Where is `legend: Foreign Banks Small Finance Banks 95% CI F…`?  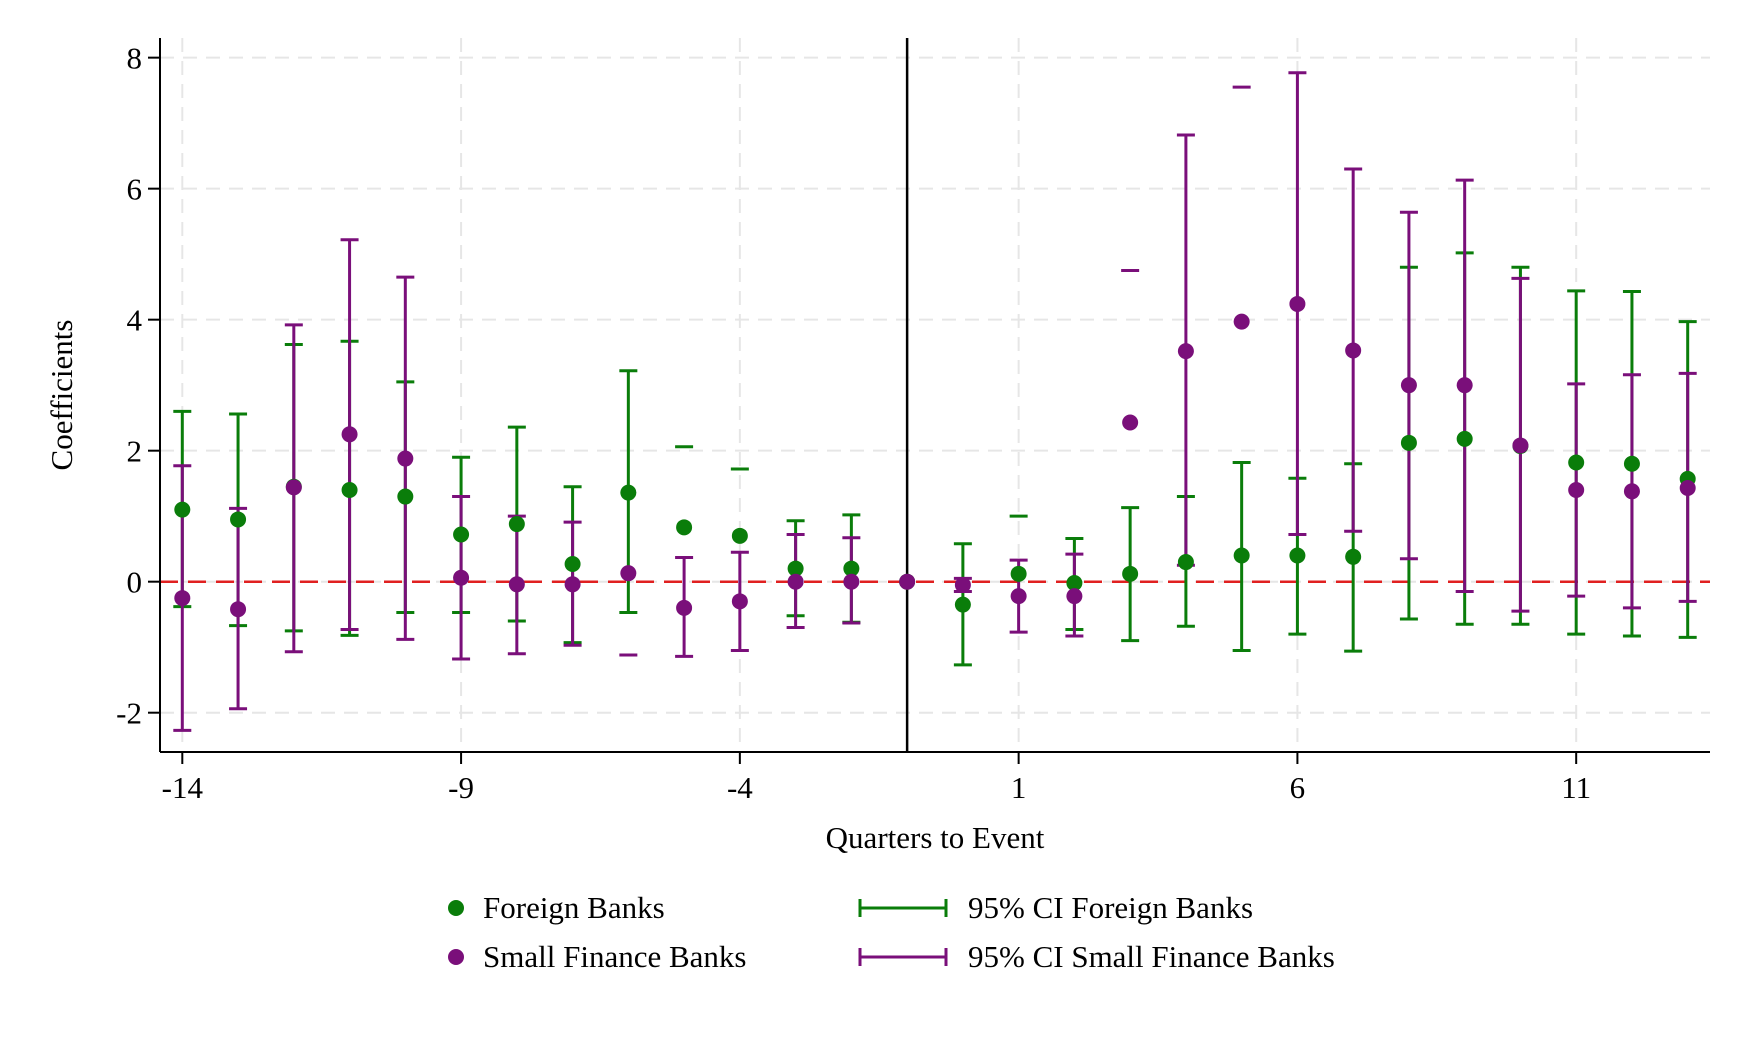
legend: Foreign Banks Small Finance Banks 95% CI F… is located at coordinates (891, 932).